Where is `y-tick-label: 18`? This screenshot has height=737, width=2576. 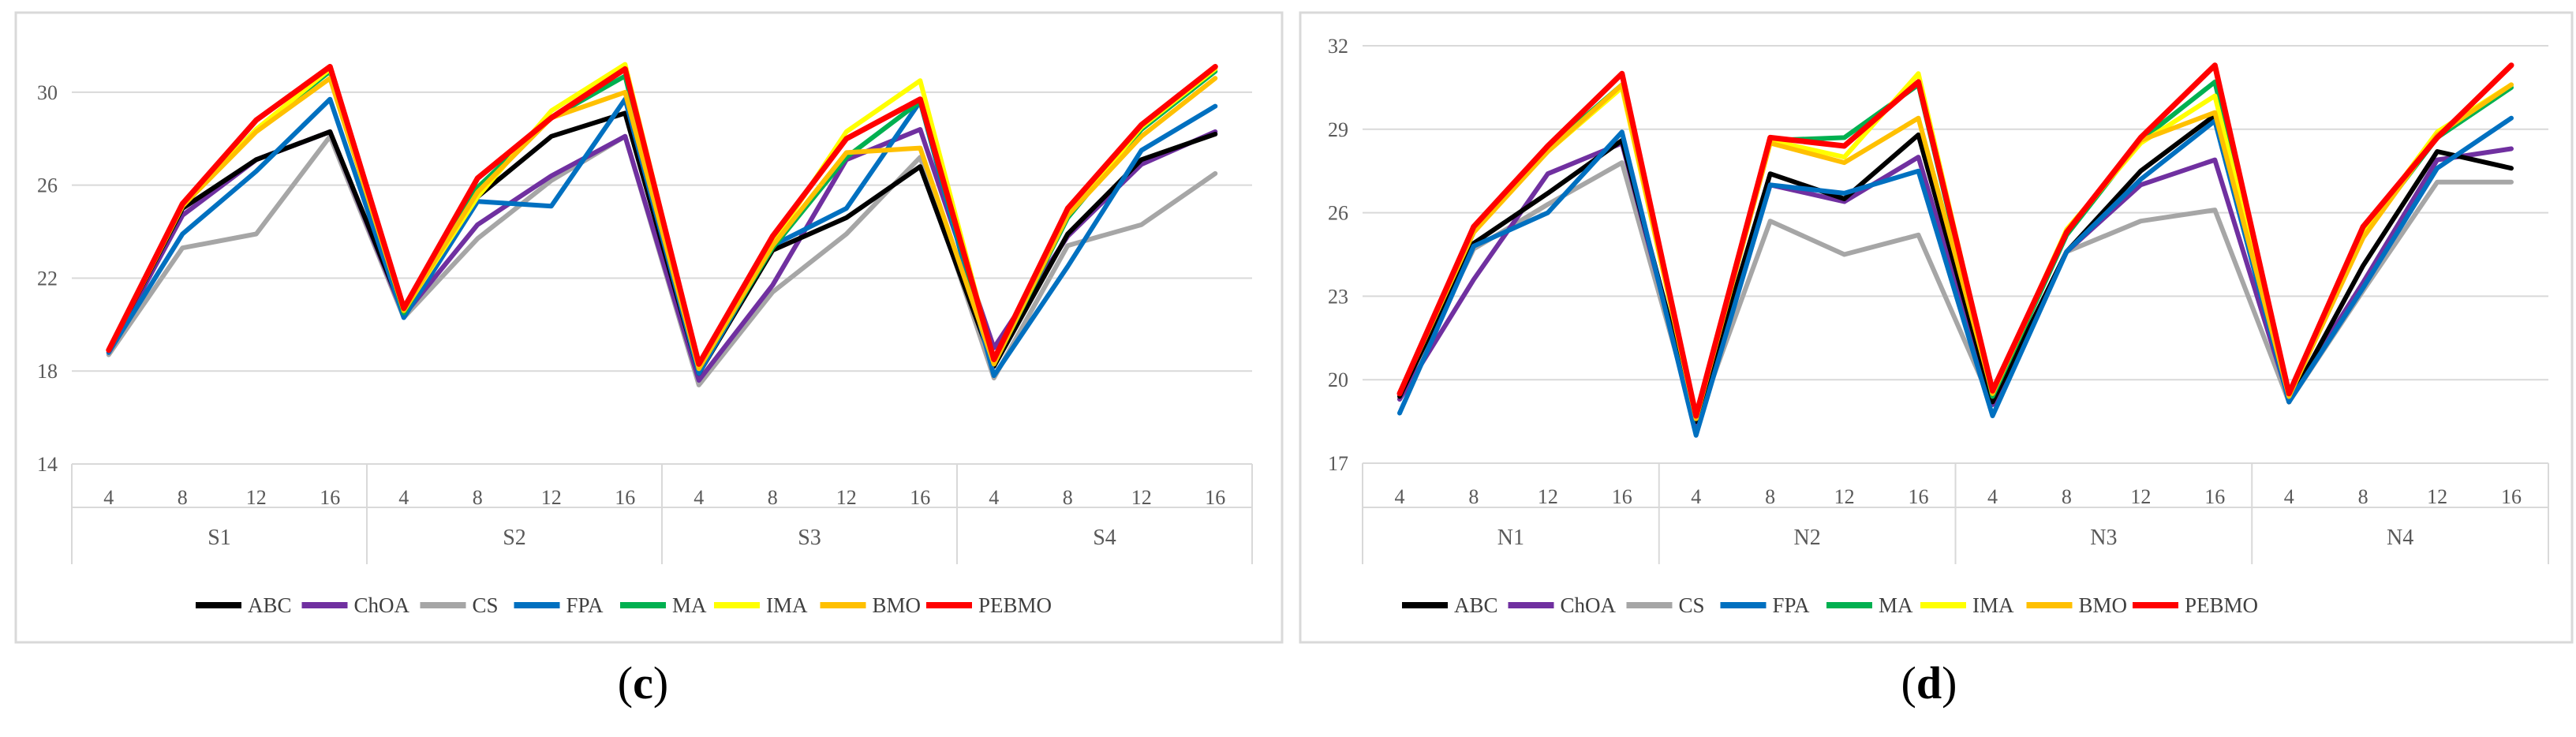
y-tick-label: 18 is located at coordinates (47, 371).